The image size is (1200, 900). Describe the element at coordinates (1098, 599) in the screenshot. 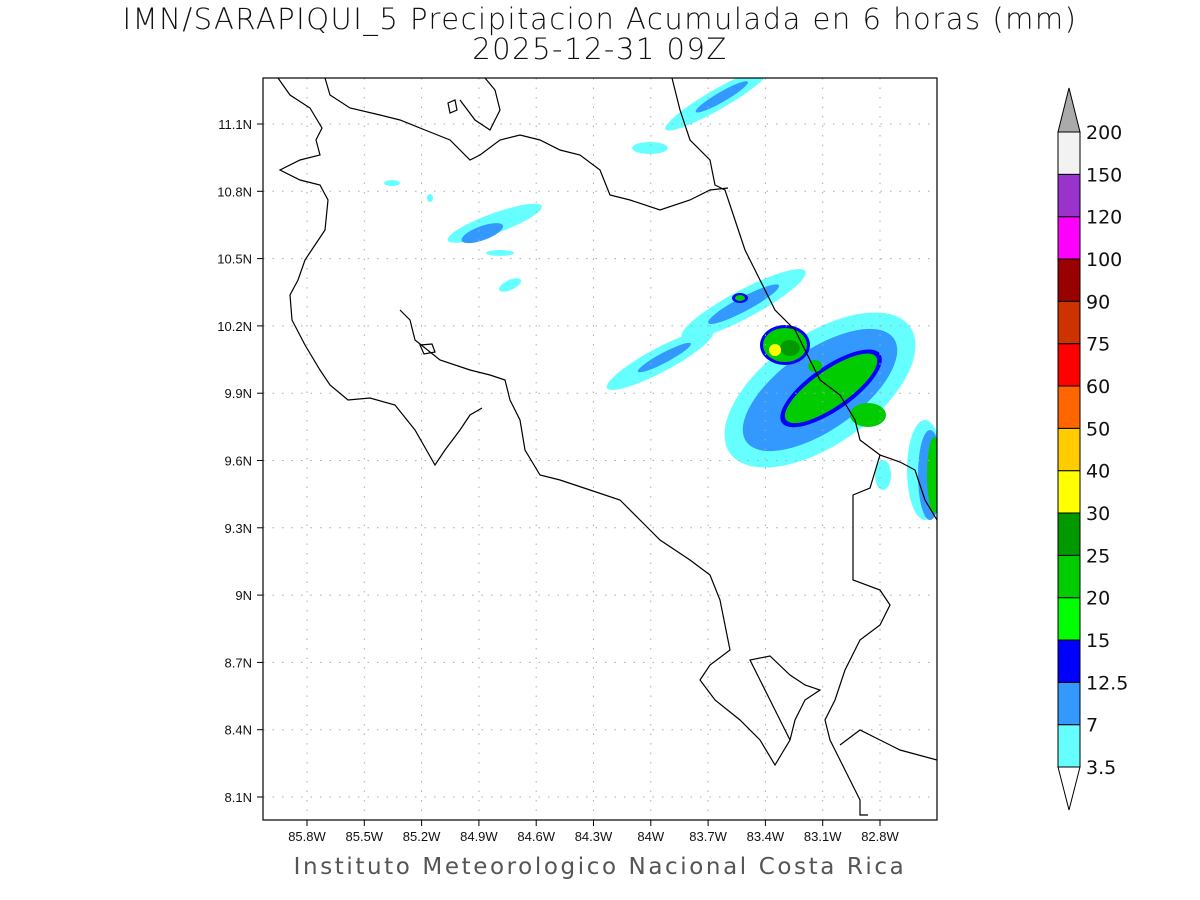

I see `colorbar-label: 20` at that location.